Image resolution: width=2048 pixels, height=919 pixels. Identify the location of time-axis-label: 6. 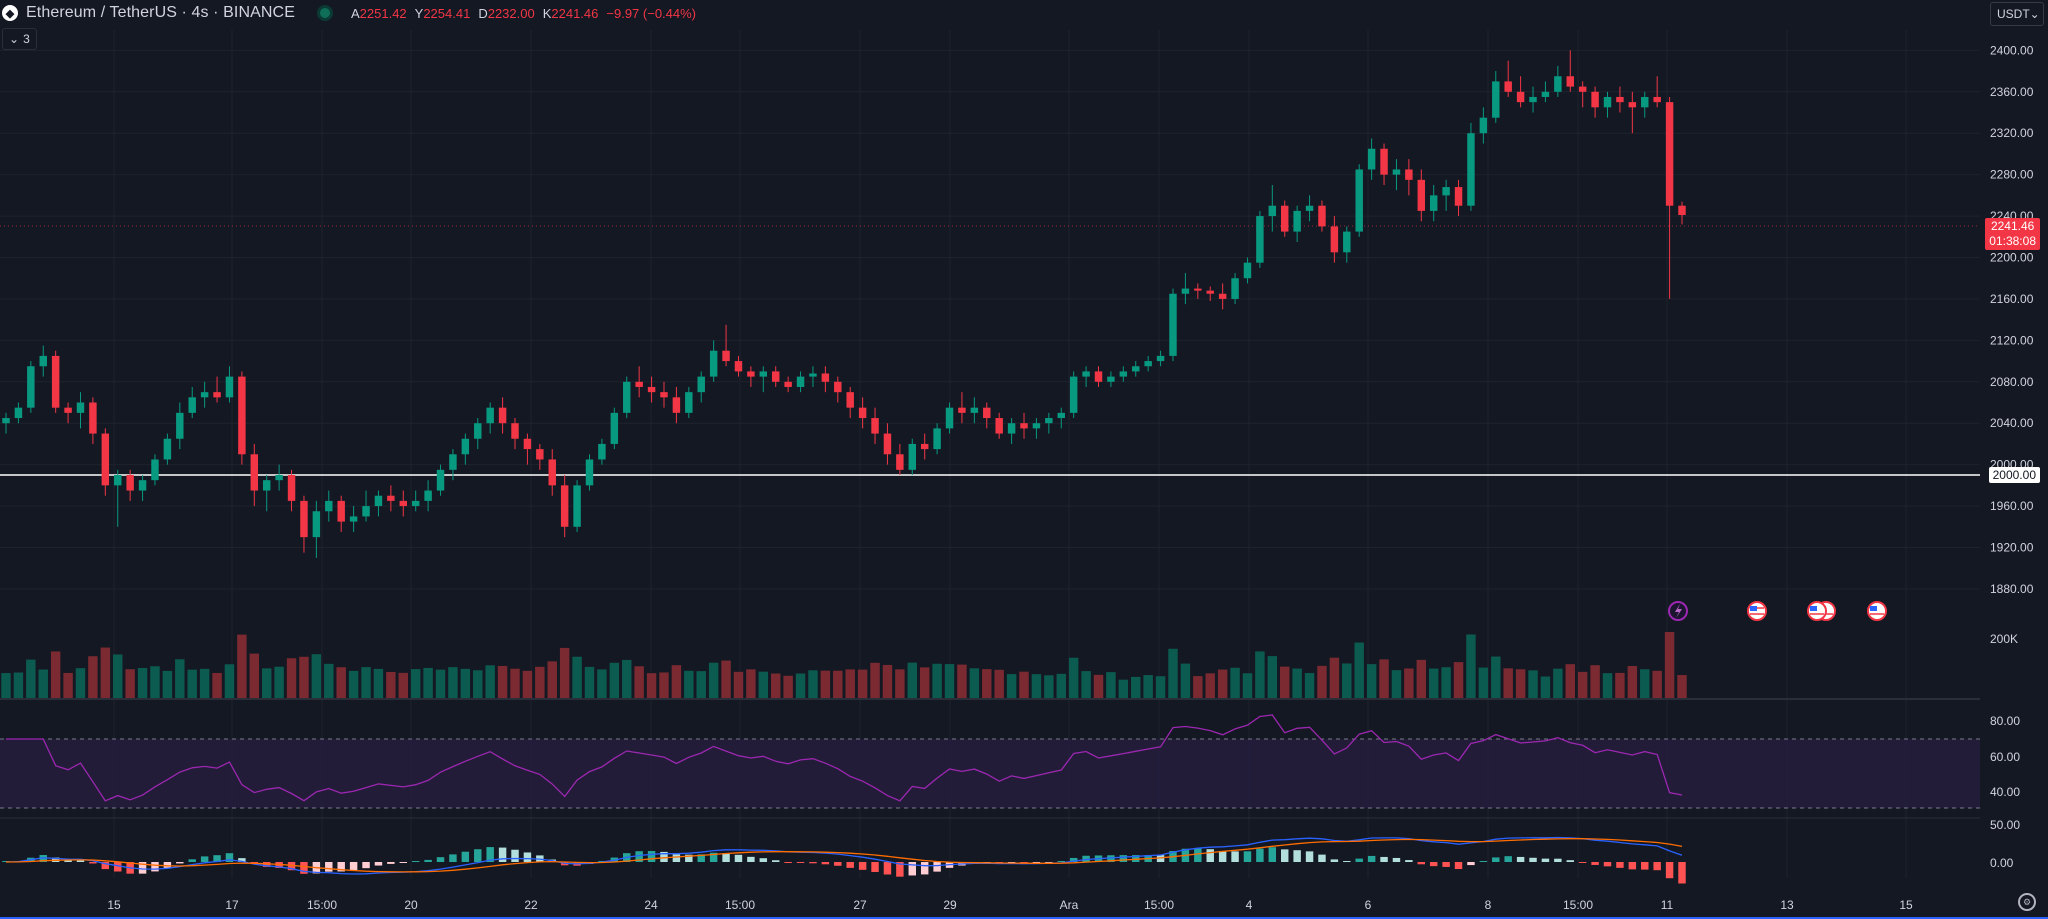
(1368, 905).